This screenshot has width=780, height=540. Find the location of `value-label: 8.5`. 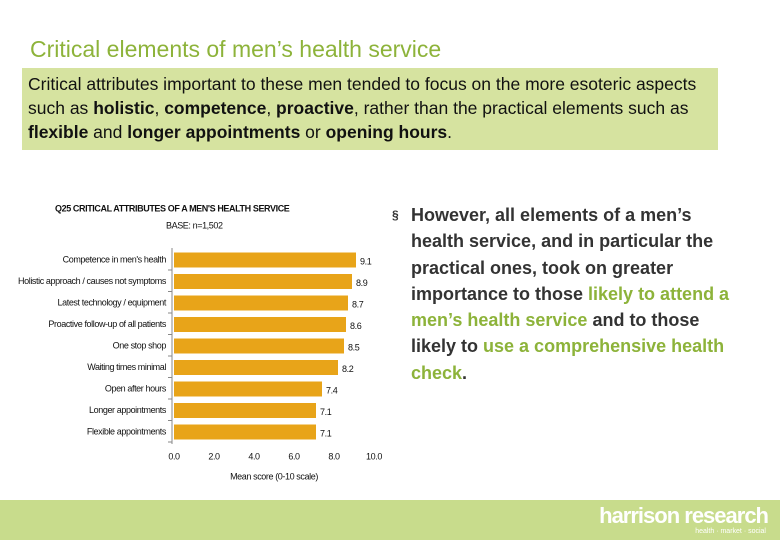

value-label: 8.5 is located at coordinates (354, 347).